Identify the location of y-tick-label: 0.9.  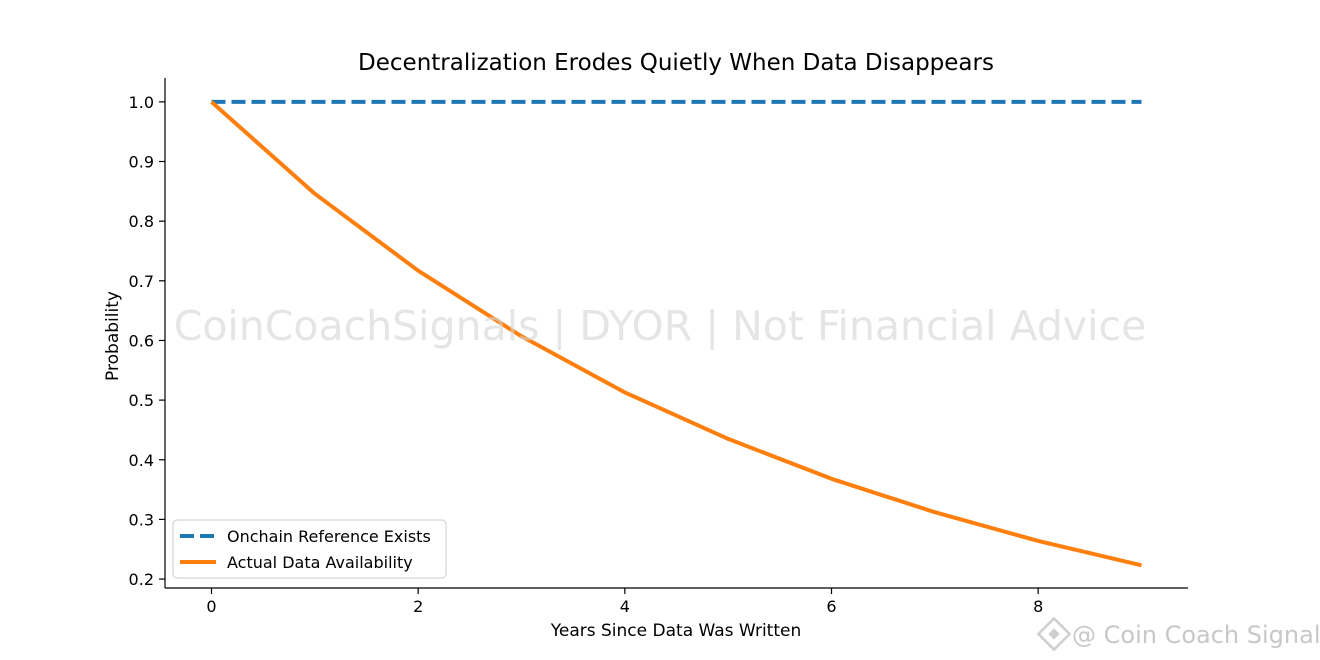
(141, 162).